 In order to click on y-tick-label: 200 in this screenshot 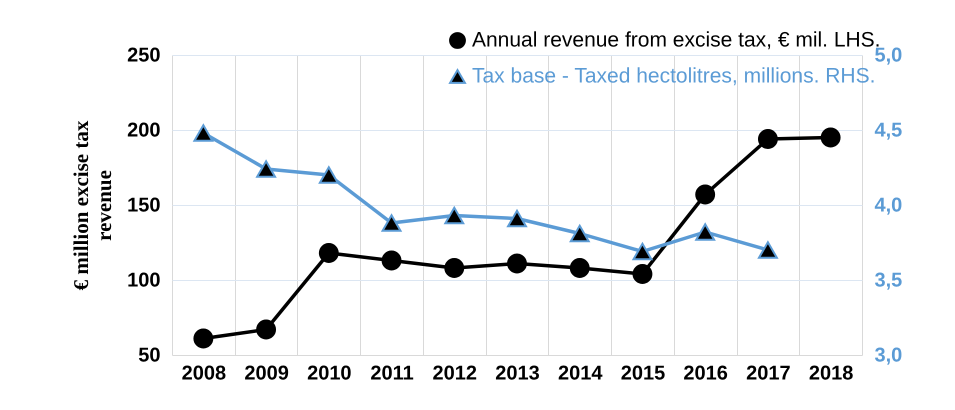, I will do `click(143, 131)`.